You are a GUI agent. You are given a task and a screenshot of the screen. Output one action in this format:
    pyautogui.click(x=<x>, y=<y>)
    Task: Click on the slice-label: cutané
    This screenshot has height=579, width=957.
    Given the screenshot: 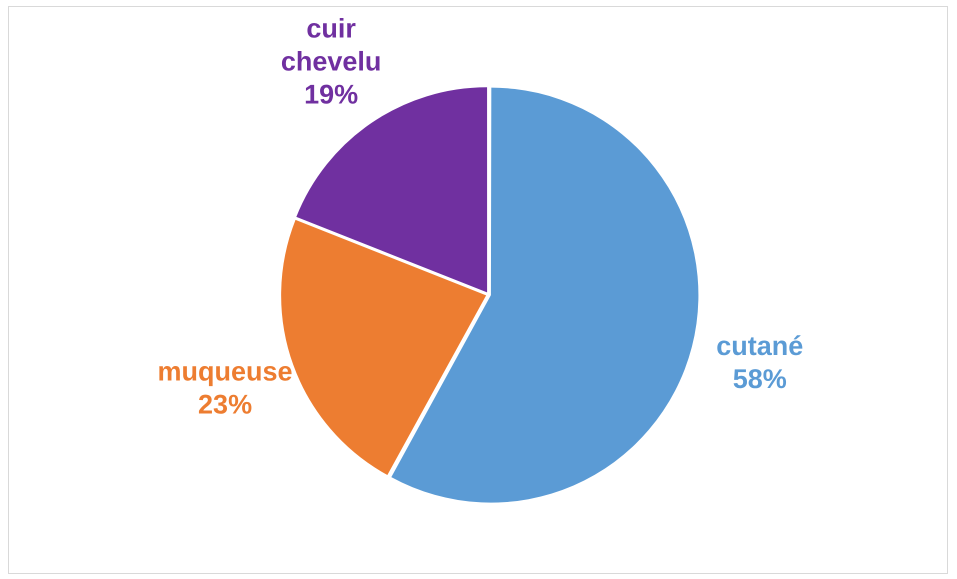 What is the action you would take?
    pyautogui.click(x=760, y=346)
    